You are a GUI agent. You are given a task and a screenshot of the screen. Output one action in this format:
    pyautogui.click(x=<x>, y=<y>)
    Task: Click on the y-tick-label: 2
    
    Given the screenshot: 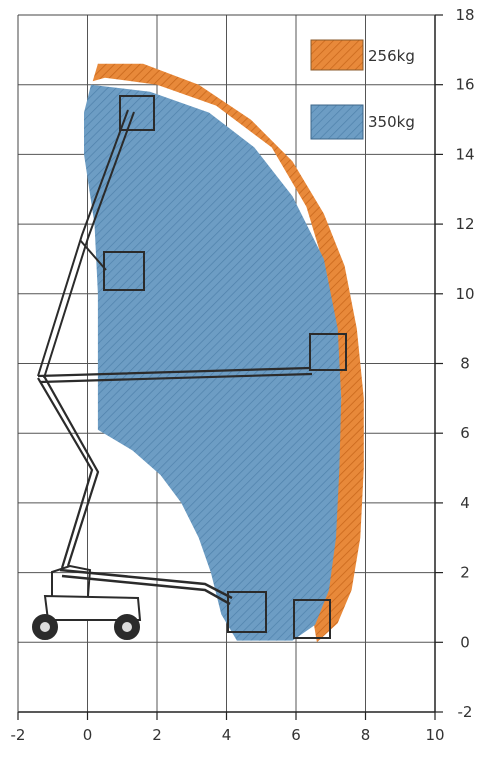 What is the action you would take?
    pyautogui.click(x=465, y=573)
    